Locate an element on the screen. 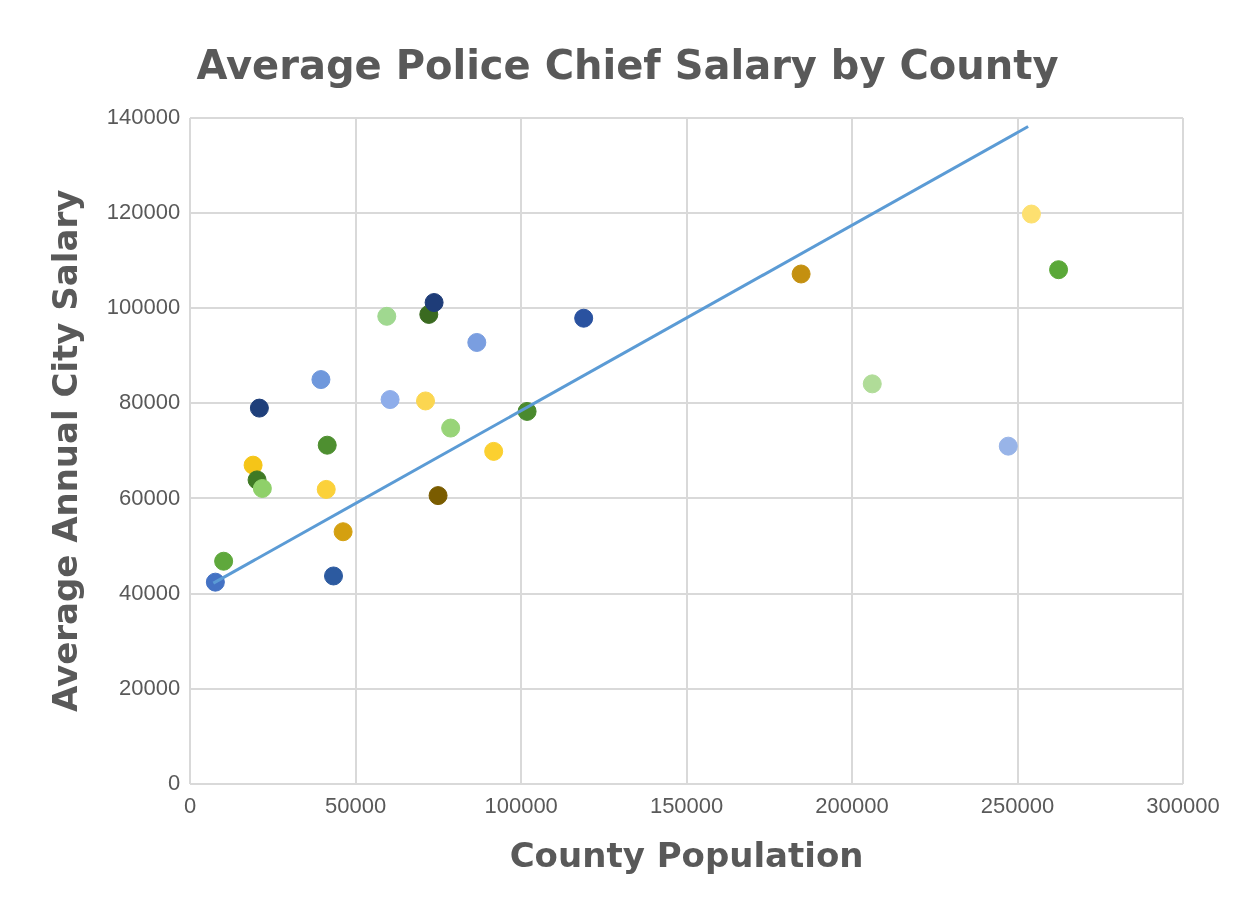 The image size is (1255, 907). y-tick-label: 140000 is located at coordinates (143, 117).